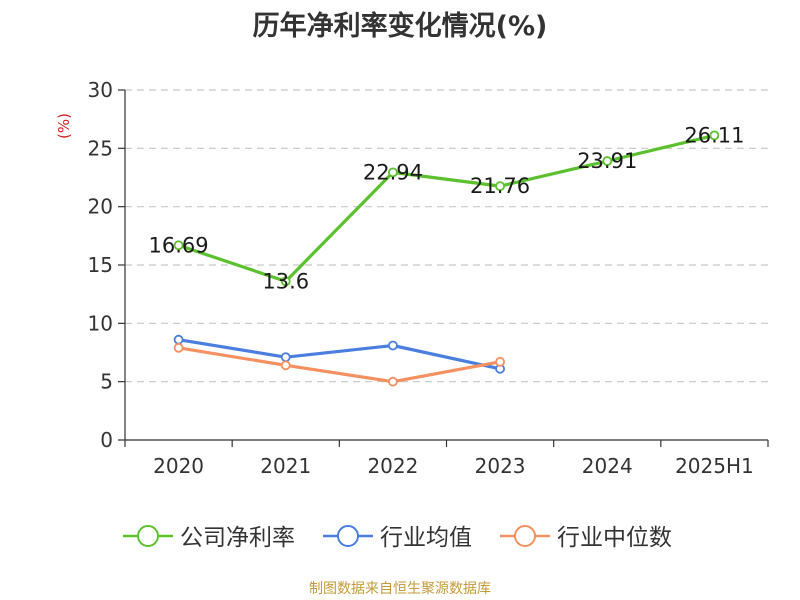  Describe the element at coordinates (614, 538) in the screenshot. I see `legend-label: 行业中位数` at that location.